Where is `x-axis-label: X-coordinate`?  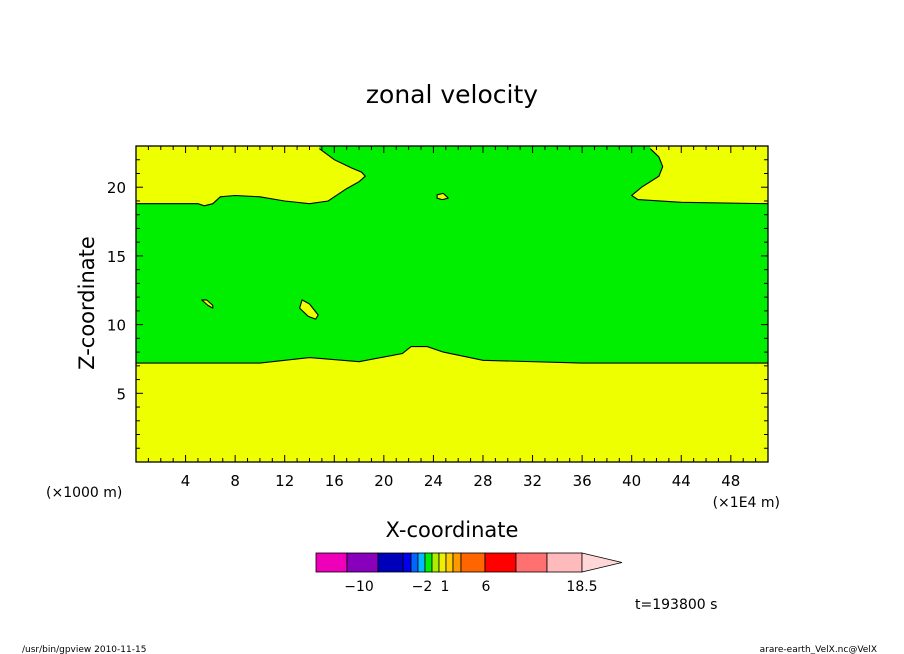
x-axis-label: X-coordinate is located at coordinates (452, 530).